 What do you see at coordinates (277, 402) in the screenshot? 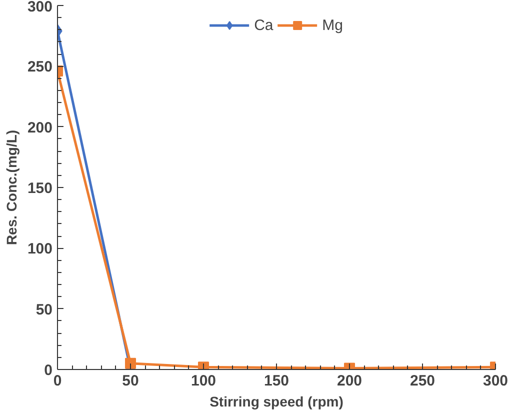
I see `x-axis-title: Stirring speed (rpm)` at bounding box center [277, 402].